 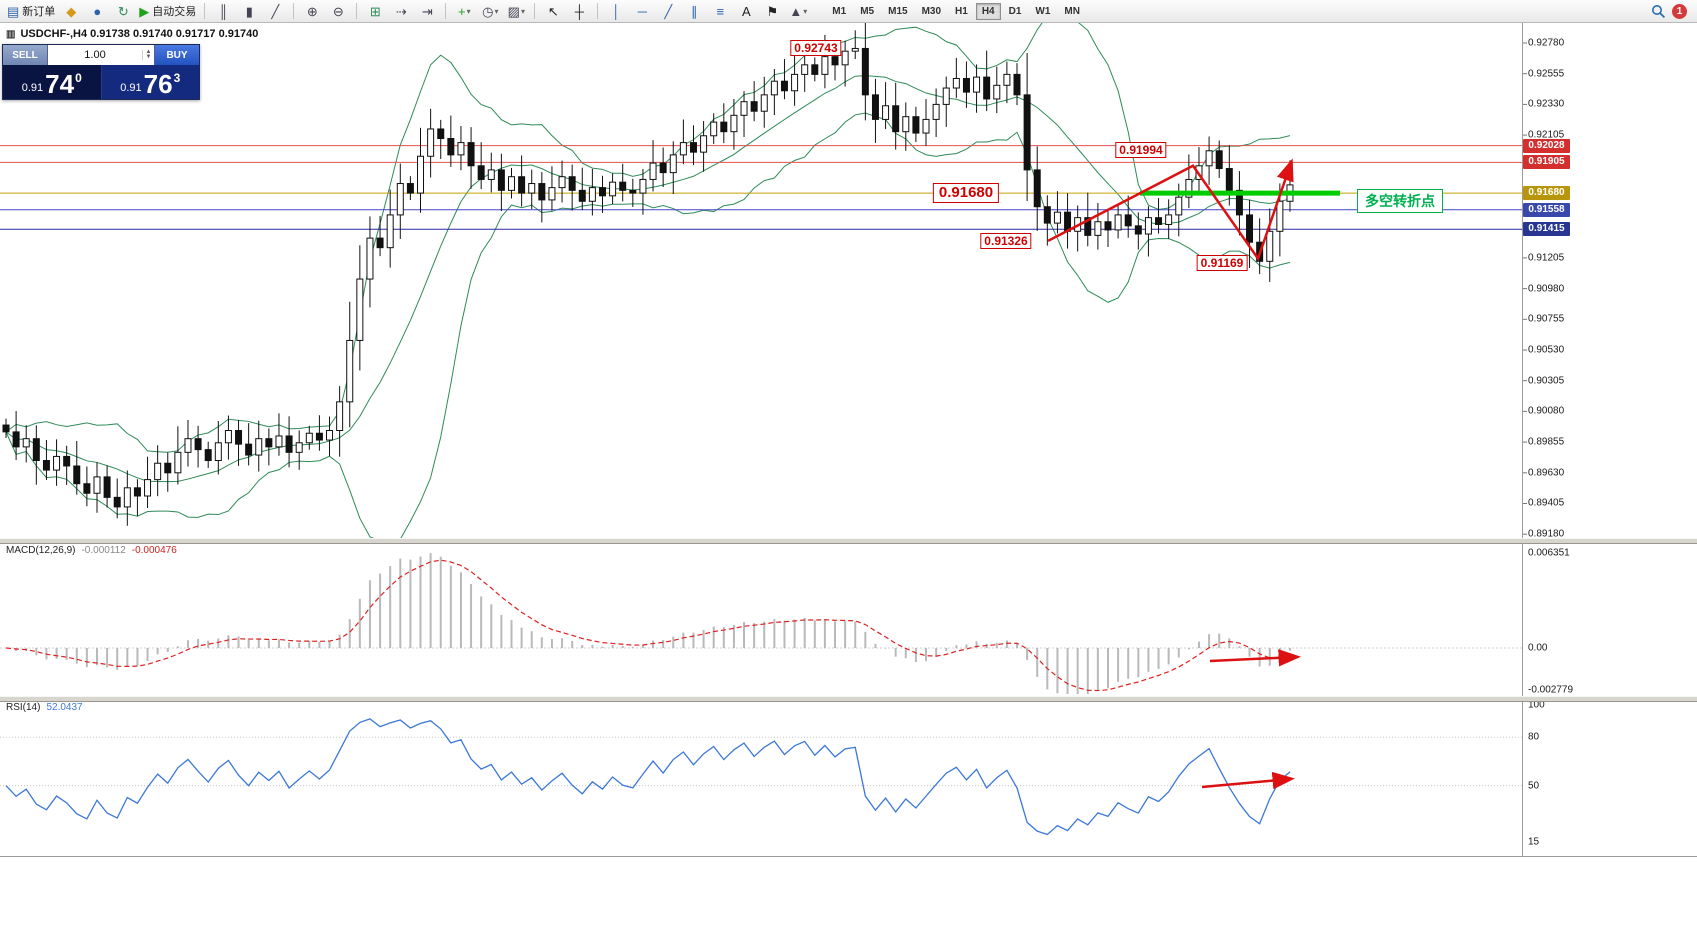 I want to click on zoom-in-icon: ⊕, so click(x=312, y=11).